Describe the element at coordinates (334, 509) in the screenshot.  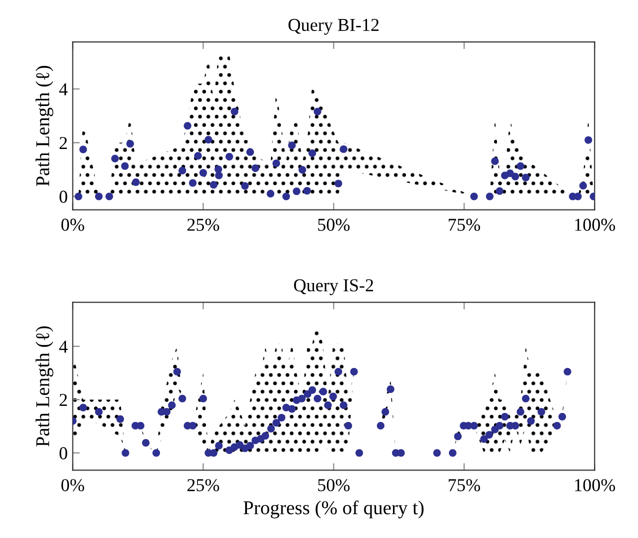
I see `x-axis-title: Progress (% of query t)` at that location.